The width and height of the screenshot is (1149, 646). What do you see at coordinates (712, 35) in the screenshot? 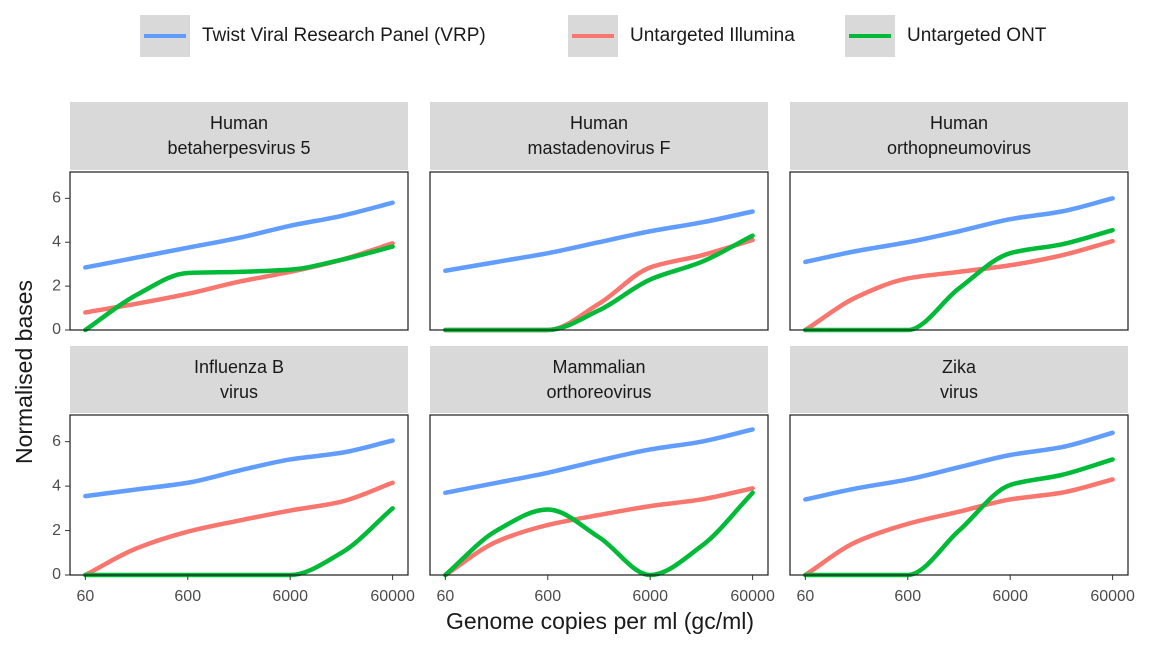
I see `legend-label: Untargeted Illumina` at bounding box center [712, 35].